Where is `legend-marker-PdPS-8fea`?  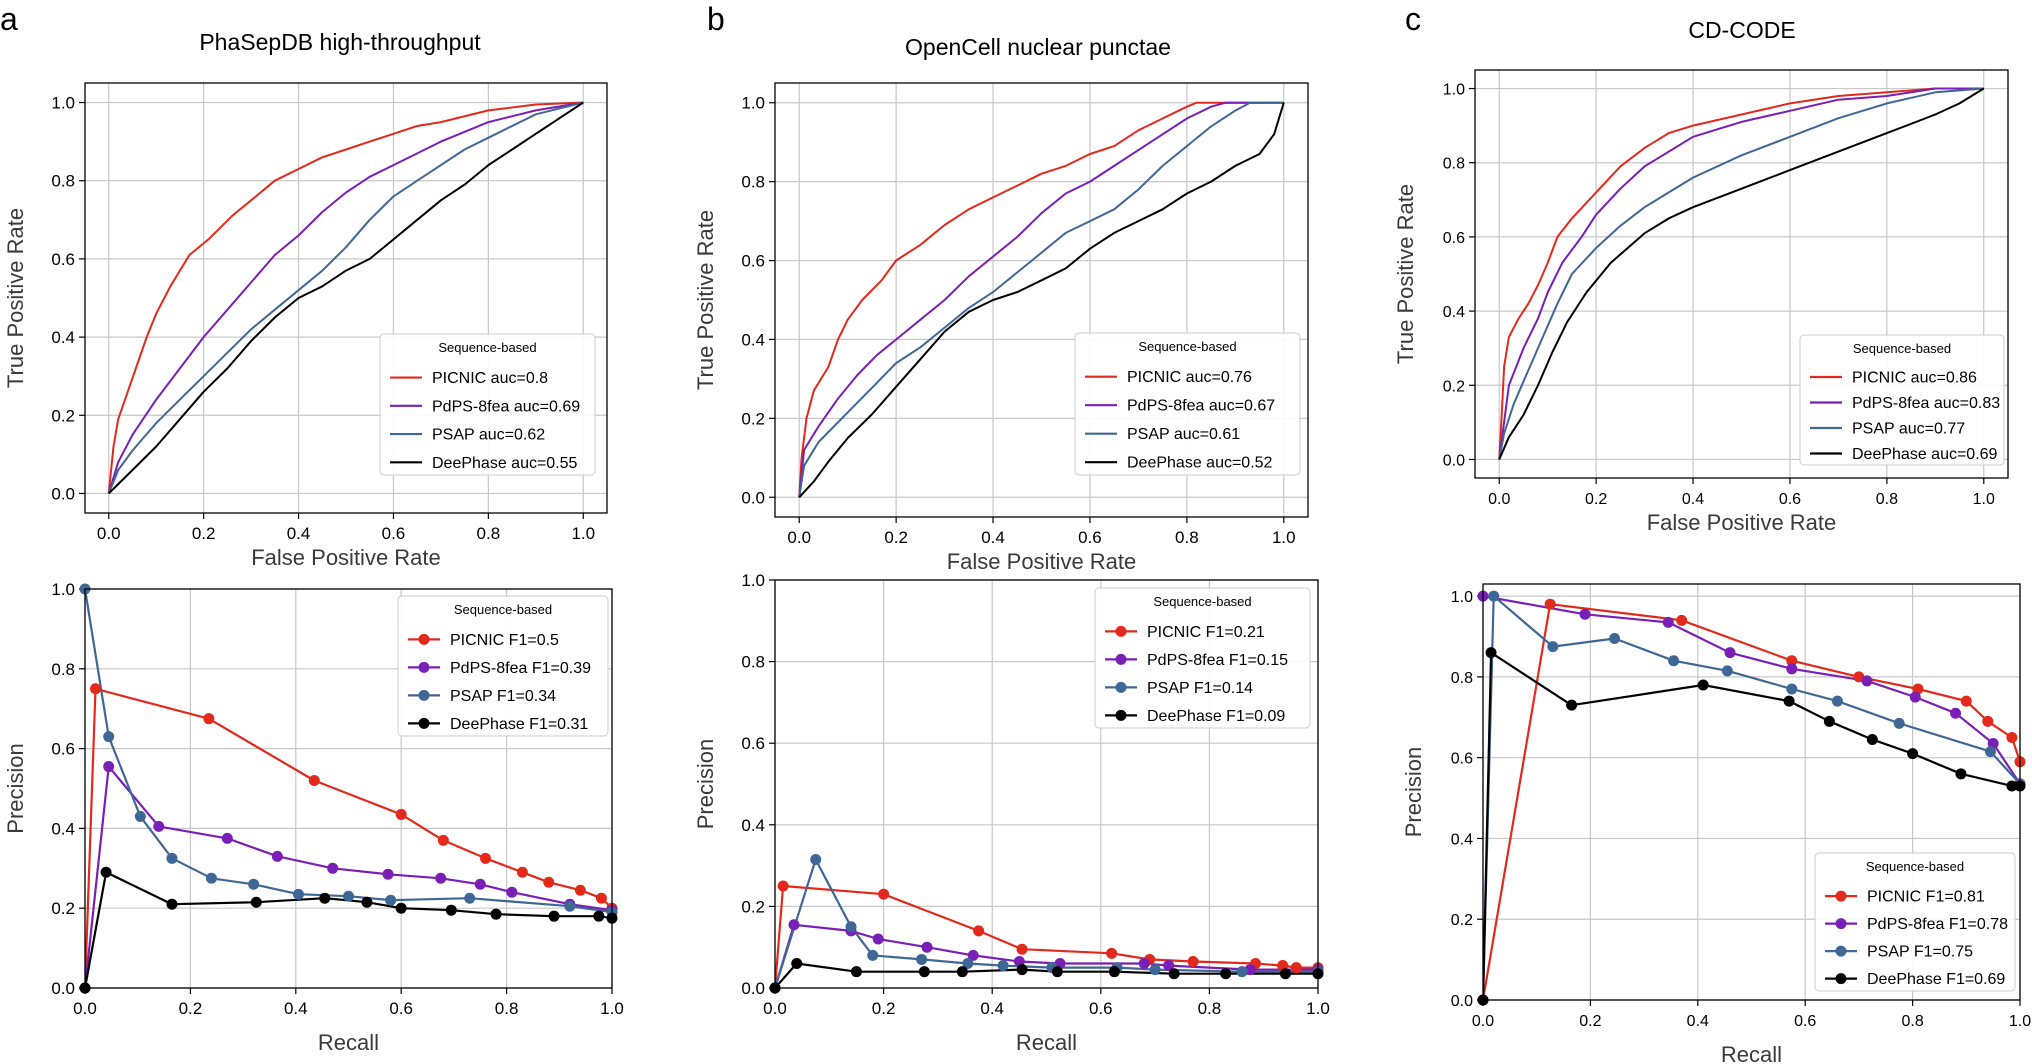 legend-marker-PdPS-8fea is located at coordinates (1841, 924).